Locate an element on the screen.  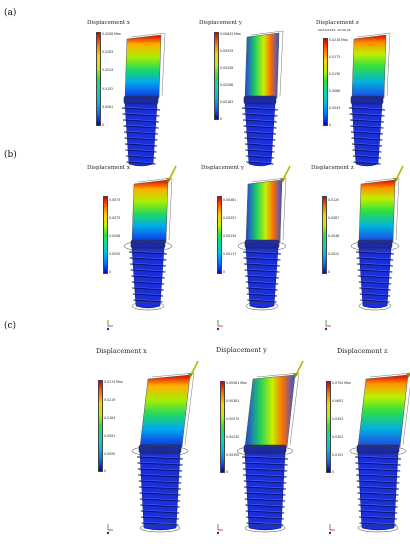
tick: 0.00533 is located at coordinates (227, 51).